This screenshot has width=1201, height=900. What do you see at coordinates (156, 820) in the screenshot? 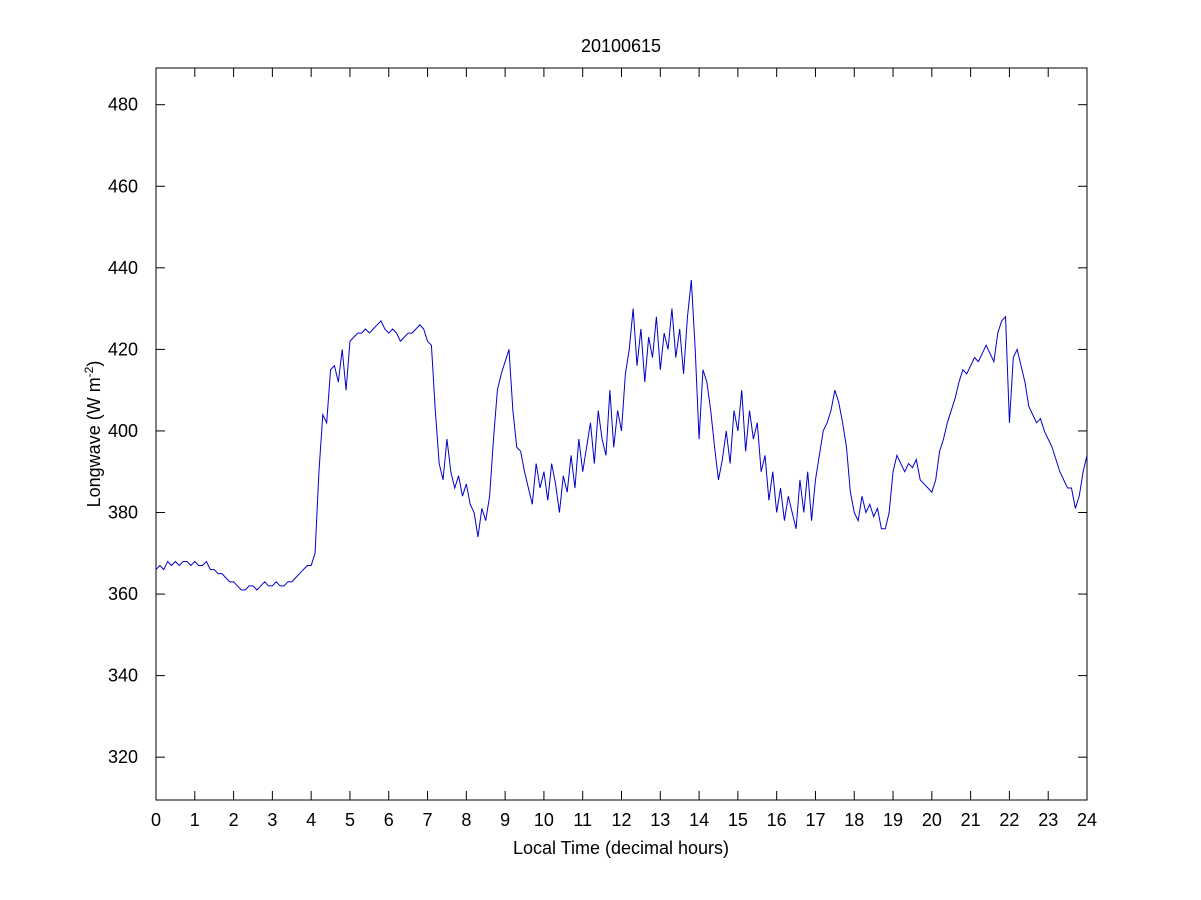
I see `x-tick-label: 0` at bounding box center [156, 820].